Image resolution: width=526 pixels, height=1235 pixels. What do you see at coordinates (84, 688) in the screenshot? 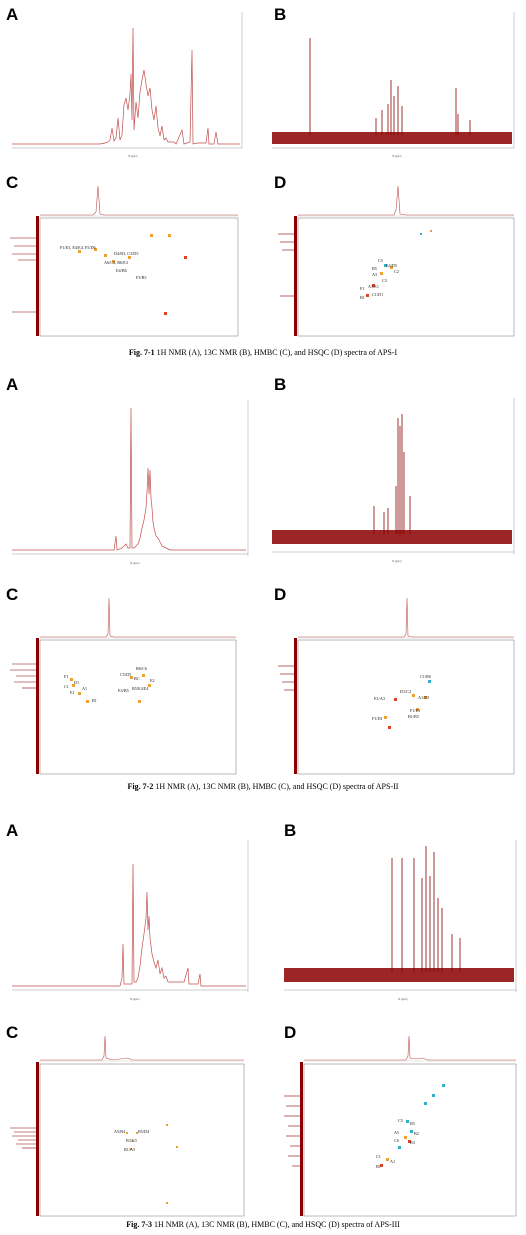
I see `hmbc-label: A1` at bounding box center [84, 688].